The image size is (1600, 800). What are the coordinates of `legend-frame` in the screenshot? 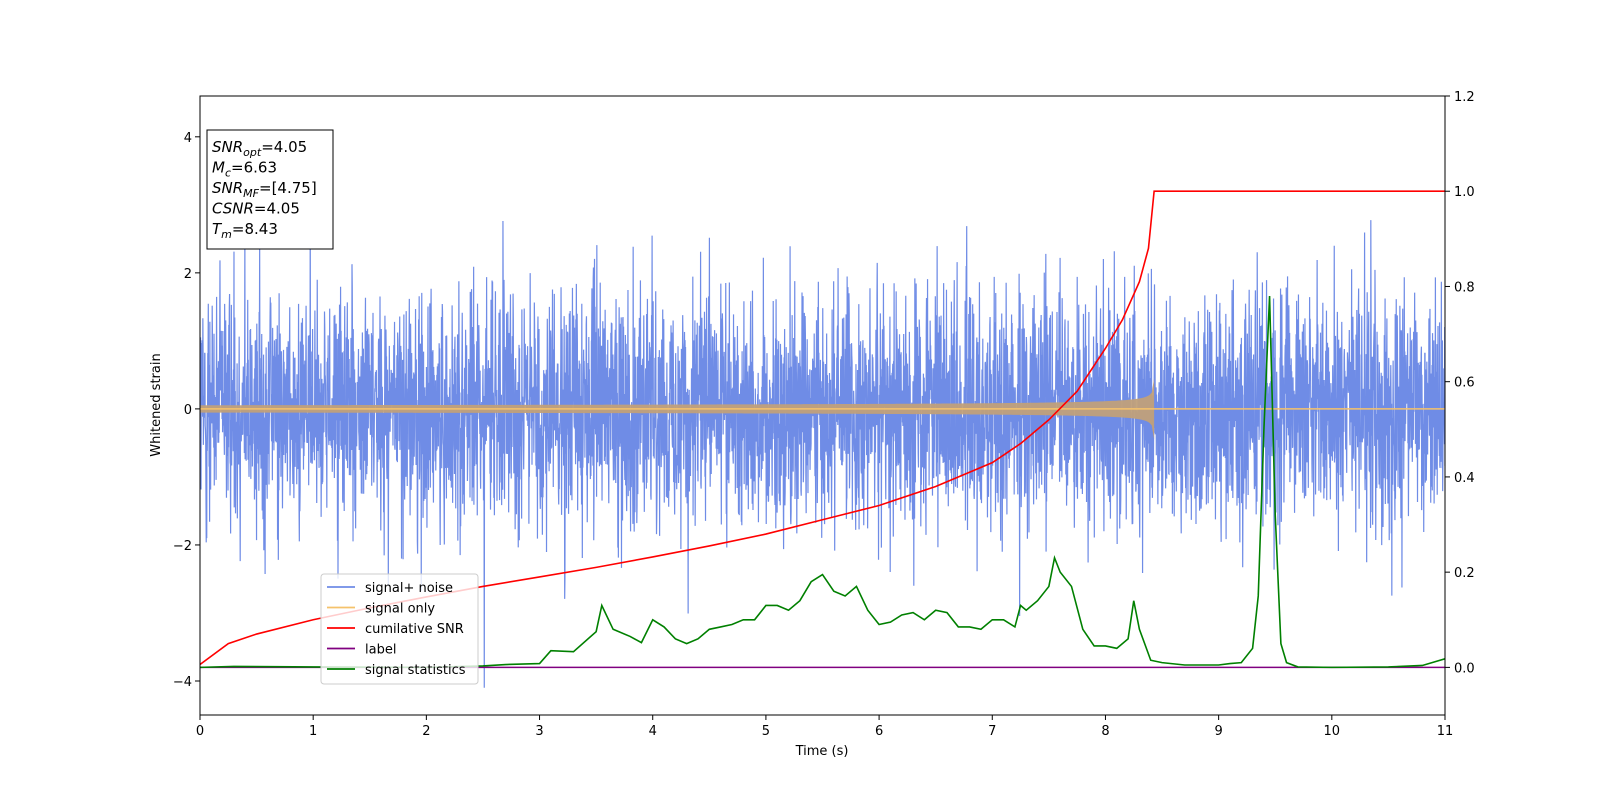 It's located at (399, 629).